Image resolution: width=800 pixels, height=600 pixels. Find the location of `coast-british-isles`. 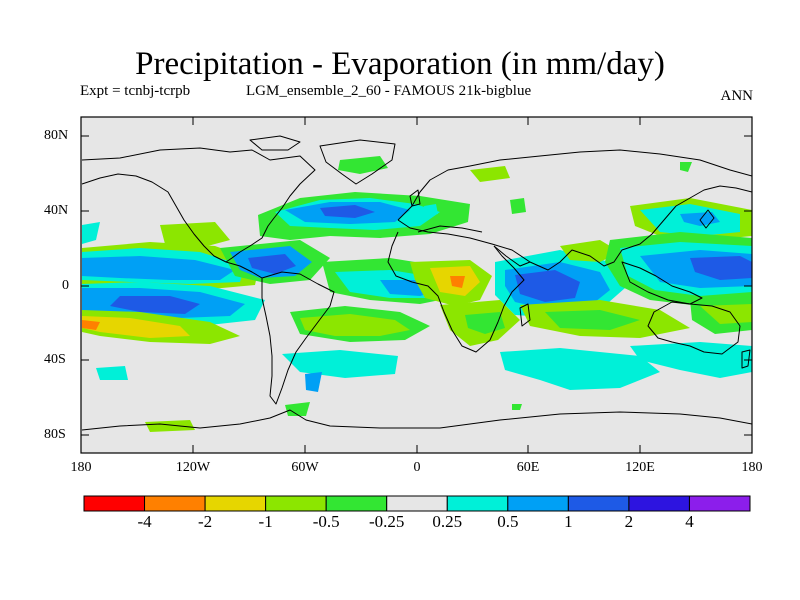

coast-british-isles is located at coordinates (415, 198).